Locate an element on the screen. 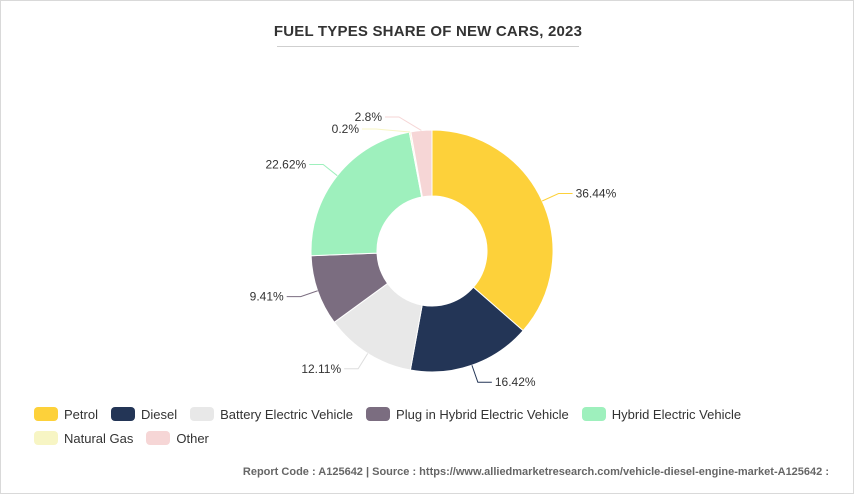 Image resolution: width=854 pixels, height=495 pixels. data-label-plug-in-hybrid-electric-vehicle: 9.41% is located at coordinates (267, 297).